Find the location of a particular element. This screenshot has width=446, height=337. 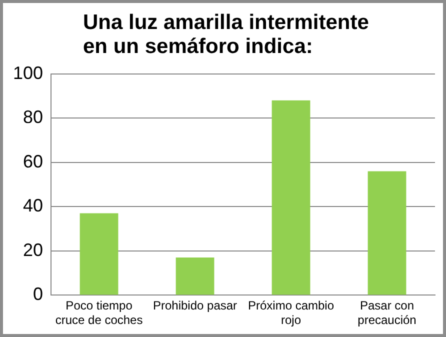

y-tick-label: 40 is located at coordinates (33, 206).